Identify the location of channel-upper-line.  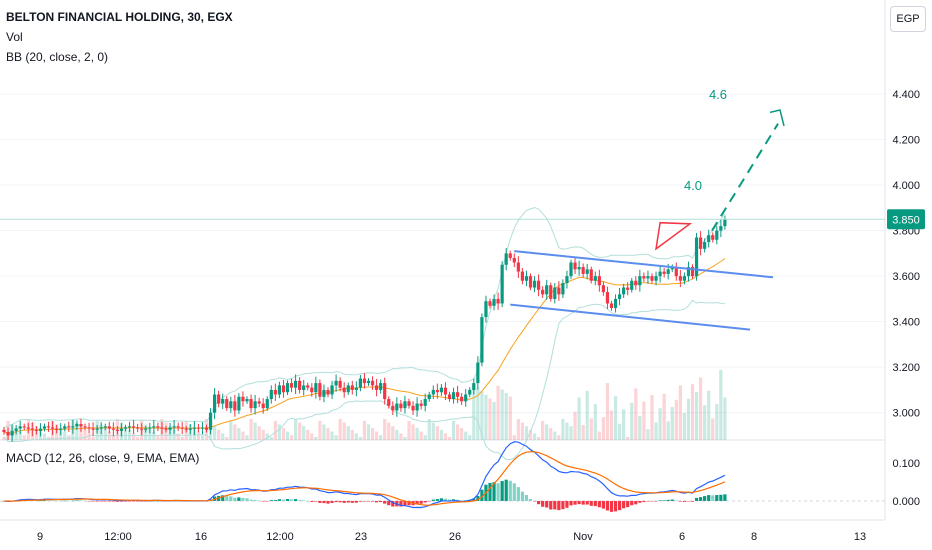
(644, 264).